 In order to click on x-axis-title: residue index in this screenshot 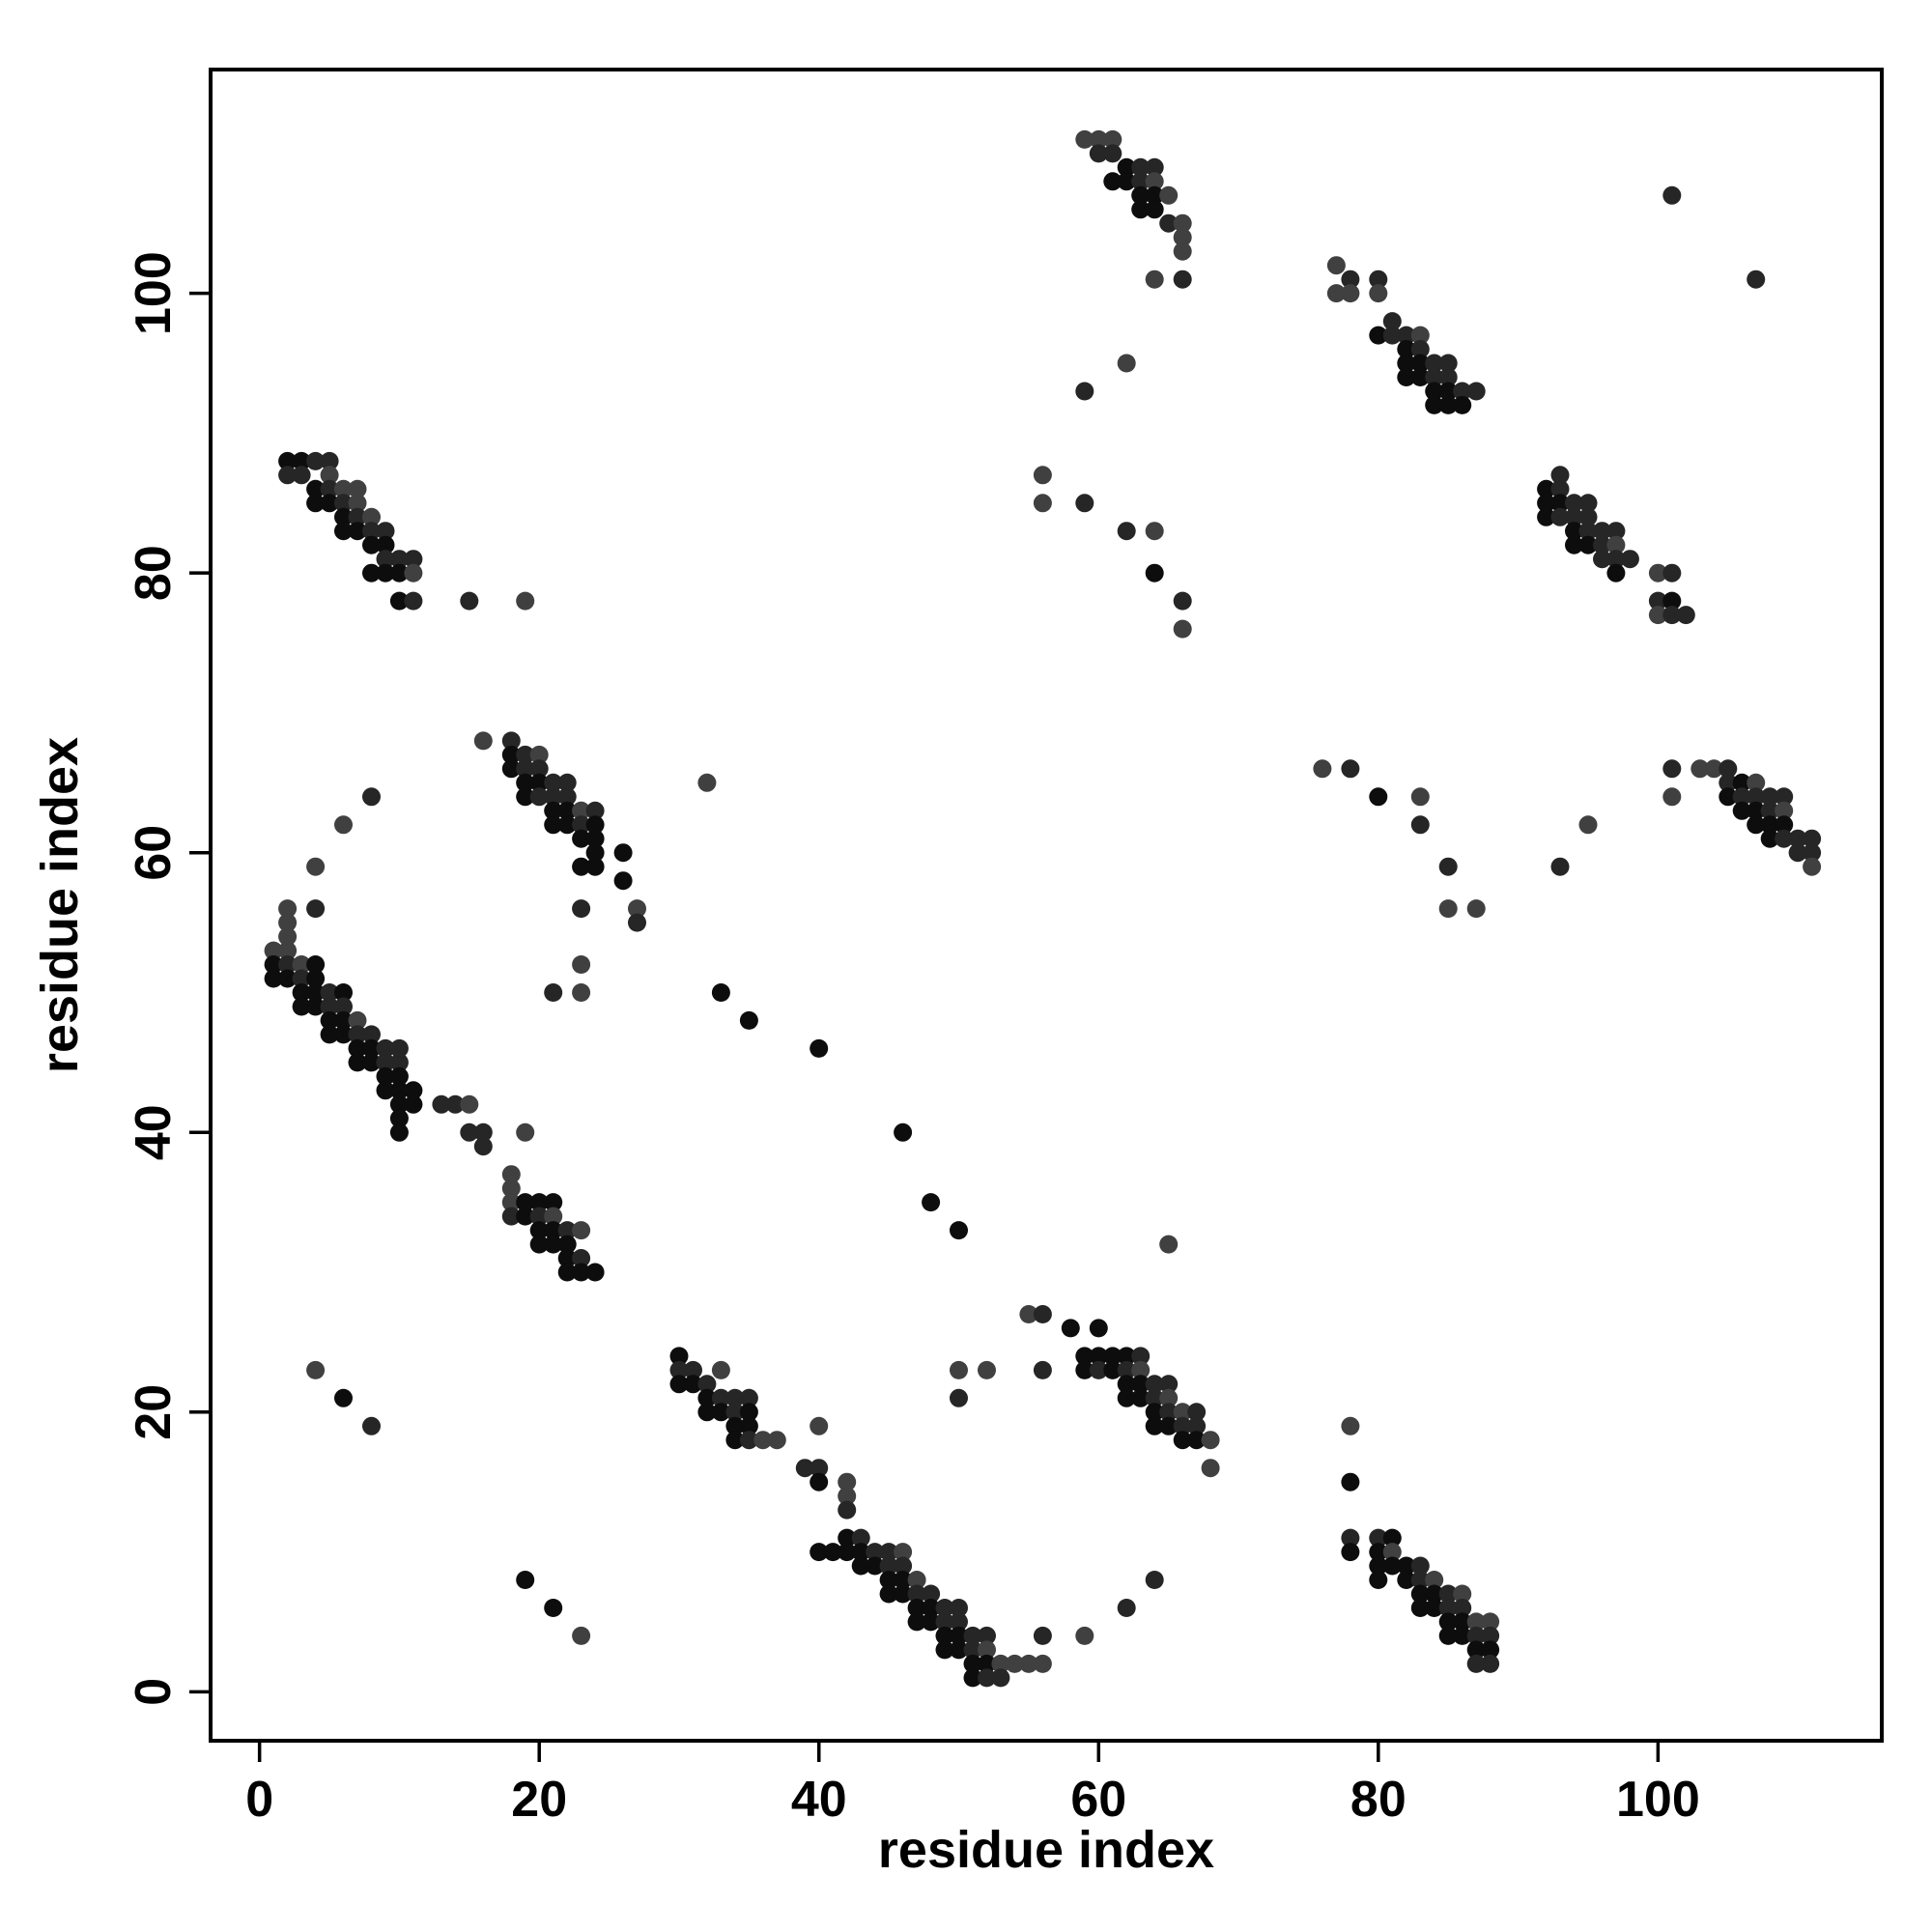, I will do `click(1046, 1850)`.